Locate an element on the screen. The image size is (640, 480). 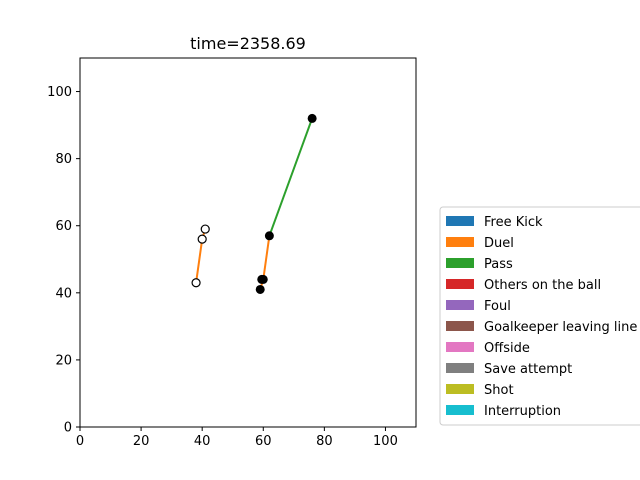
y-tick-label-3: 60 is located at coordinates (63, 226).